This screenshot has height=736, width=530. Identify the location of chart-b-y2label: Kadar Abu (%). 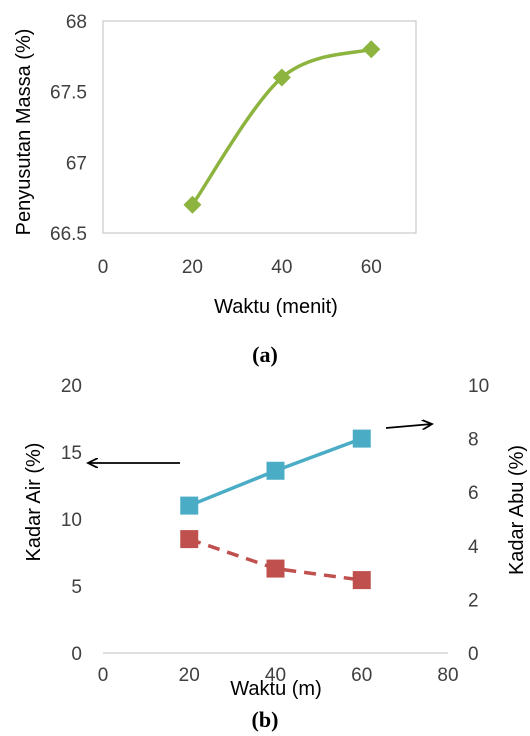
(517, 510).